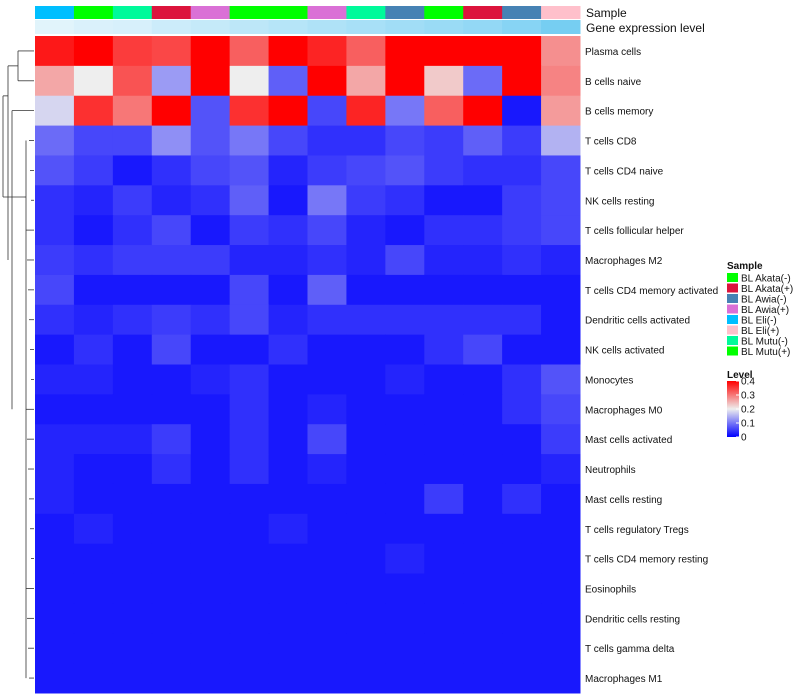  Describe the element at coordinates (748, 424) in the screenshot. I see `legend-level-tick-label: 0.1` at that location.